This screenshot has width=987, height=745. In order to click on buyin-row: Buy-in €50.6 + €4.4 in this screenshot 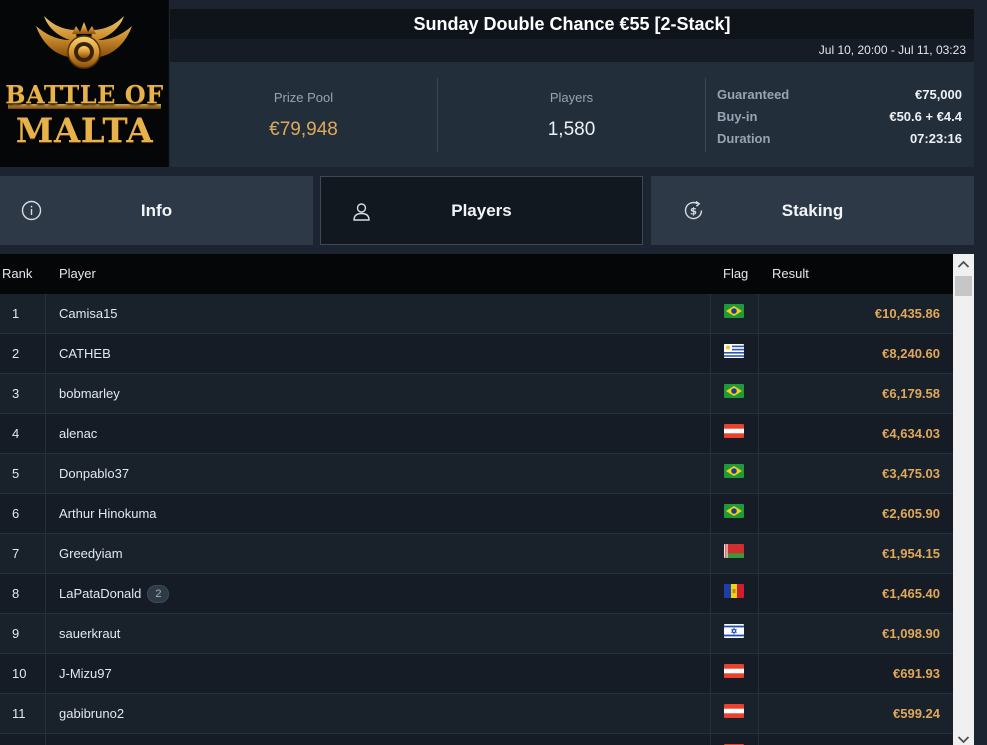, I will do `click(839, 117)`.